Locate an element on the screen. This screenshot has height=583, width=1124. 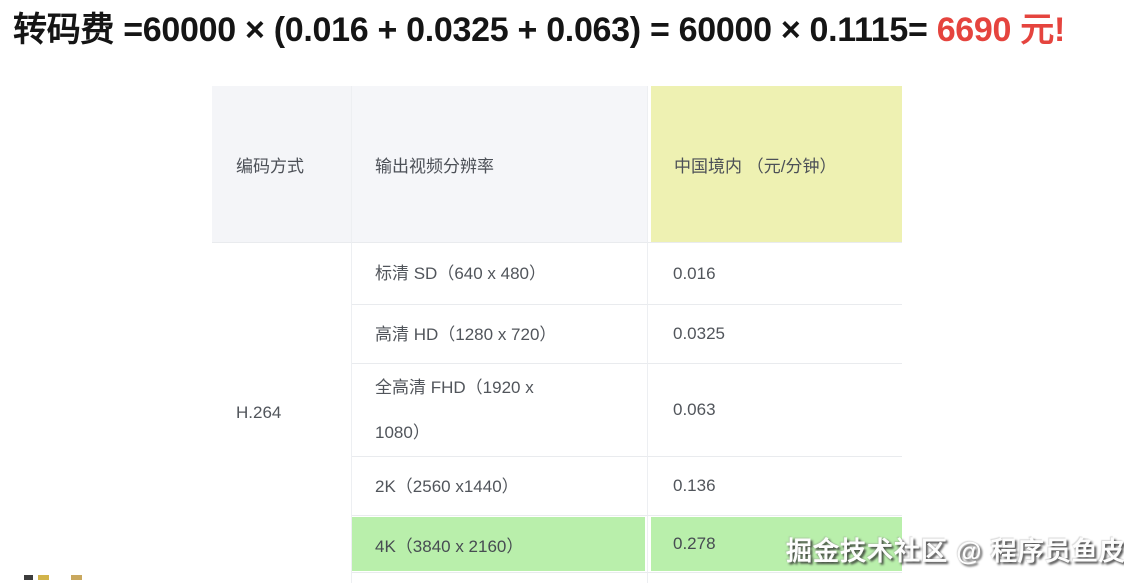
header-resolution: 输出视频分辨率 is located at coordinates (500, 164).